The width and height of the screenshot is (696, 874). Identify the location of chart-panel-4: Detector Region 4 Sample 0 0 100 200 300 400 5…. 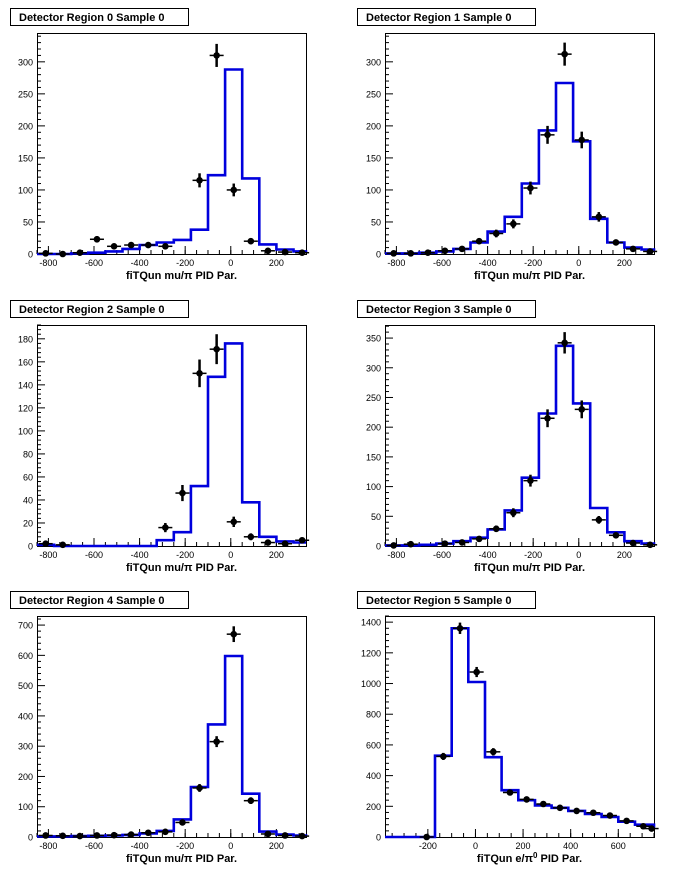
(160, 728).